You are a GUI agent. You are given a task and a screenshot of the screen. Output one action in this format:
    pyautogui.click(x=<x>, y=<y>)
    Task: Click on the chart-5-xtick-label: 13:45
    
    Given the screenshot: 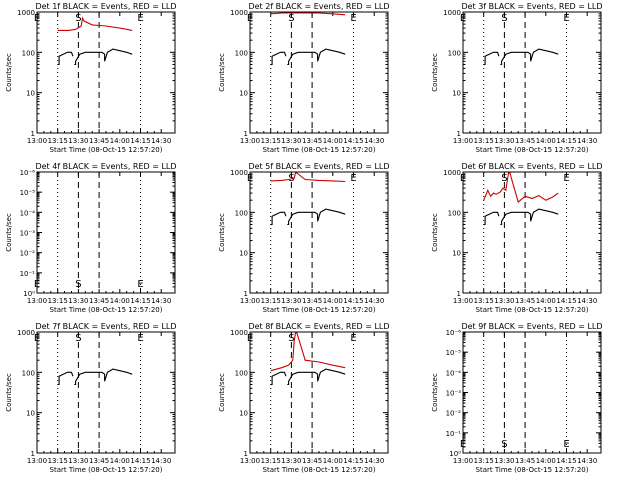 What is the action you would take?
    pyautogui.click(x=312, y=301)
    